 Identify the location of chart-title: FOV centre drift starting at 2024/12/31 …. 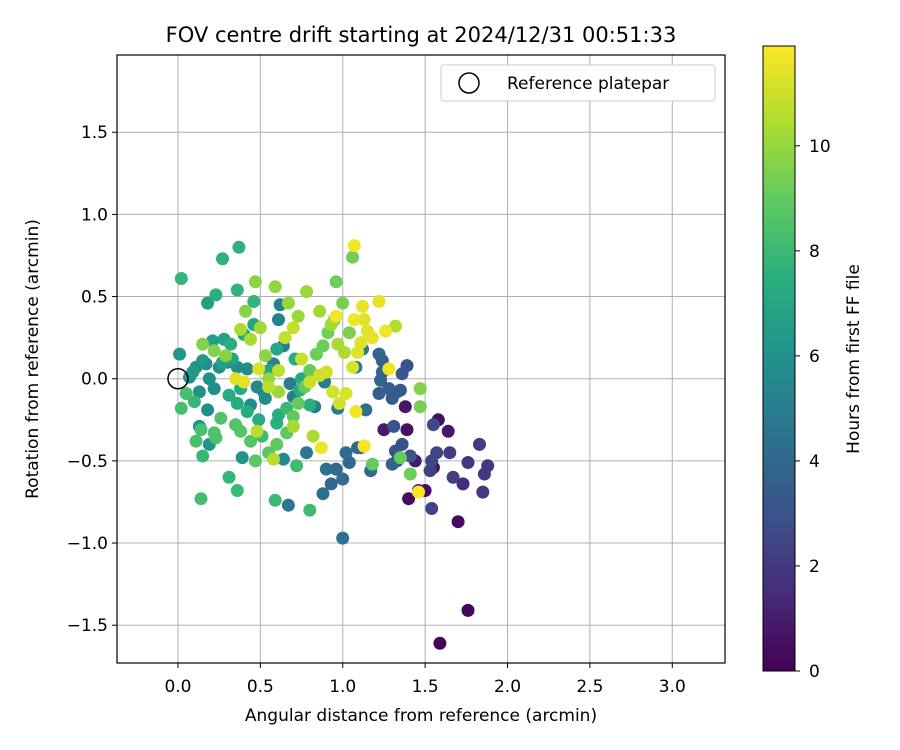
(421, 35).